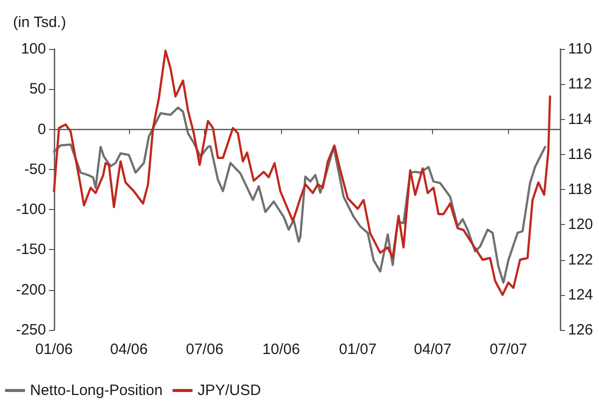 The image size is (599, 403). What do you see at coordinates (580, 49) in the screenshot?
I see `y2-tick-label: 110` at bounding box center [580, 49].